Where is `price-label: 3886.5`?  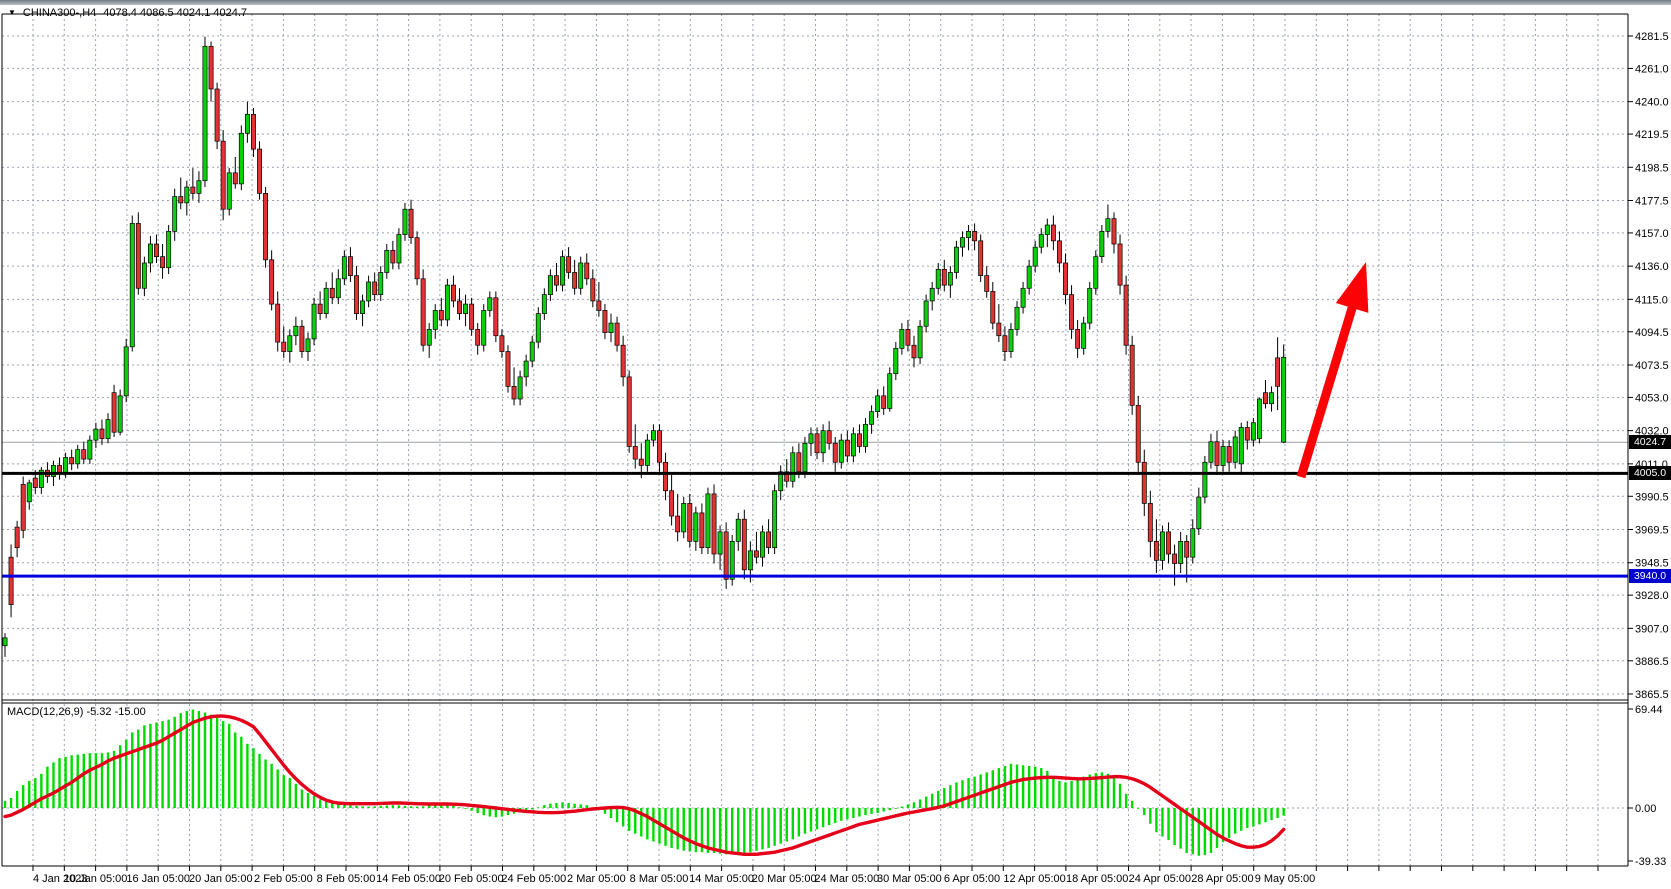
price-label: 3886.5 is located at coordinates (1652, 662).